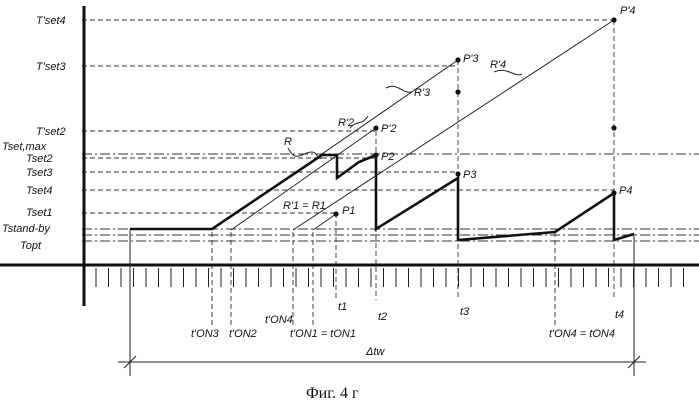 The width and height of the screenshot is (699, 405). I want to click on point-label-p4: P4, so click(625, 191).